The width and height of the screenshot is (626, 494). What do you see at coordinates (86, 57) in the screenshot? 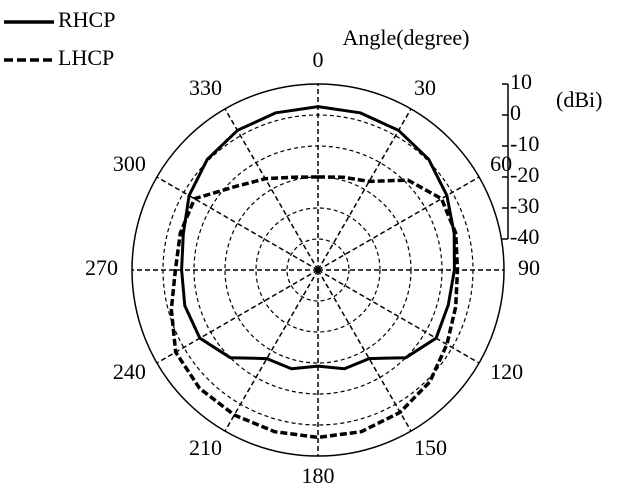
I see `legend-label: LHCP` at bounding box center [86, 57].